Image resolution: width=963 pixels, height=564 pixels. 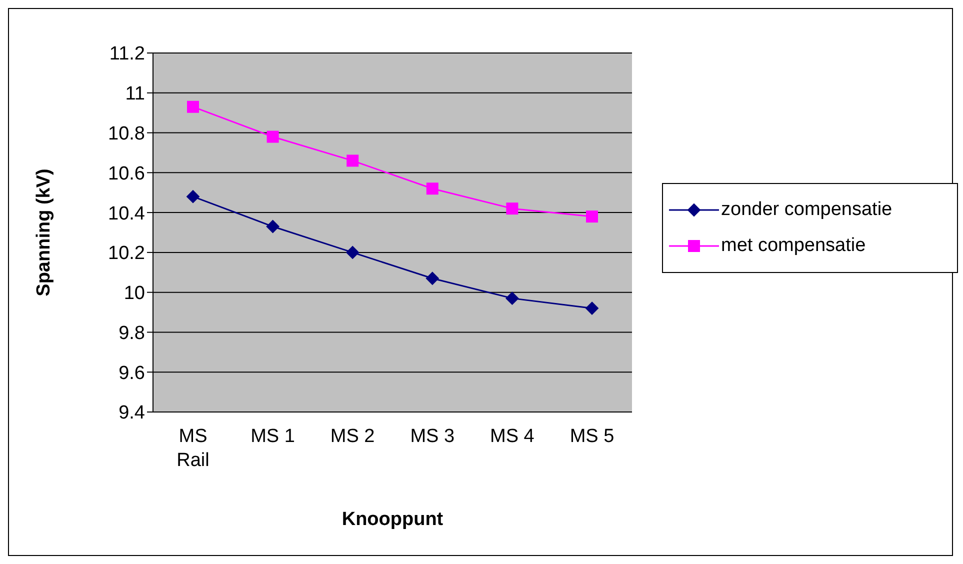 What do you see at coordinates (126, 173) in the screenshot?
I see `y-tick-label: 10.6` at bounding box center [126, 173].